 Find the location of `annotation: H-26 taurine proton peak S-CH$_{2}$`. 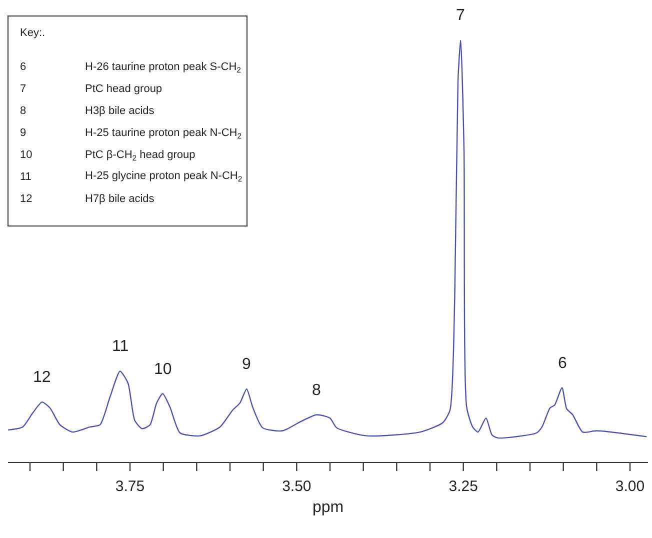

annotation: H-26 taurine proton peak S-CH$_{2}$ is located at coordinates (163, 67).